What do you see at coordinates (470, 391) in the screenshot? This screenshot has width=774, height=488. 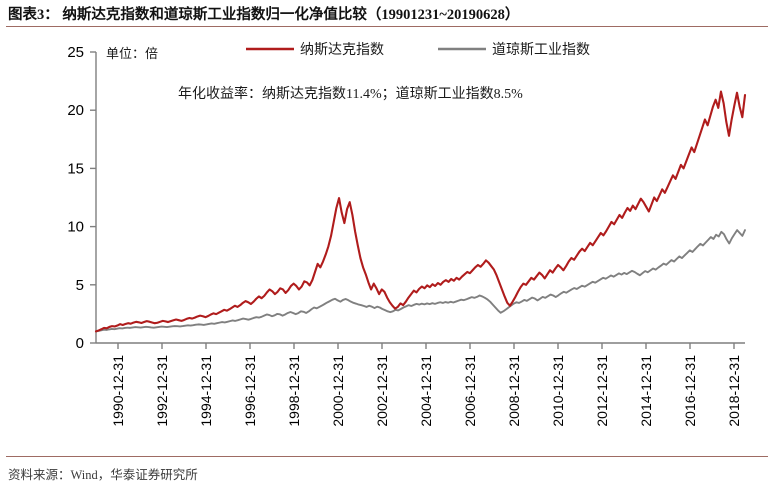 I see `x-axis-tick-label: 2006-12-31` at bounding box center [470, 391].